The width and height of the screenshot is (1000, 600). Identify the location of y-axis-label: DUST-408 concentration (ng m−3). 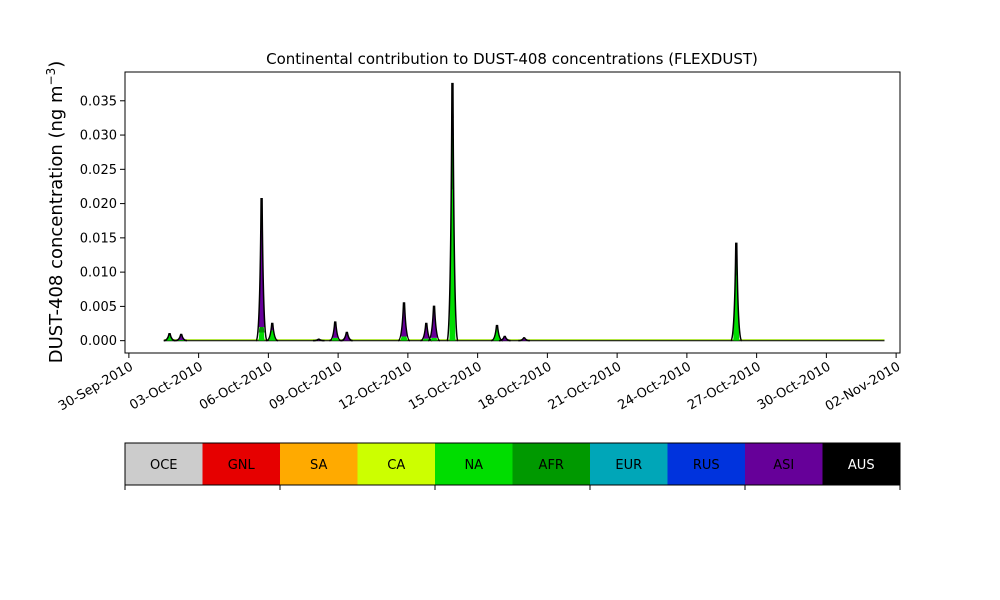
(55, 212).